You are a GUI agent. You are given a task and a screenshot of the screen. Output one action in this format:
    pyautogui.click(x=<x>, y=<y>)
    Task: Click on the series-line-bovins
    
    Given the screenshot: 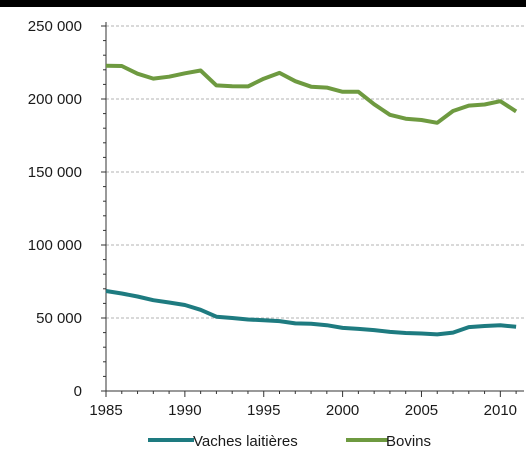 What is the action you would take?
    pyautogui.click(x=311, y=94)
    